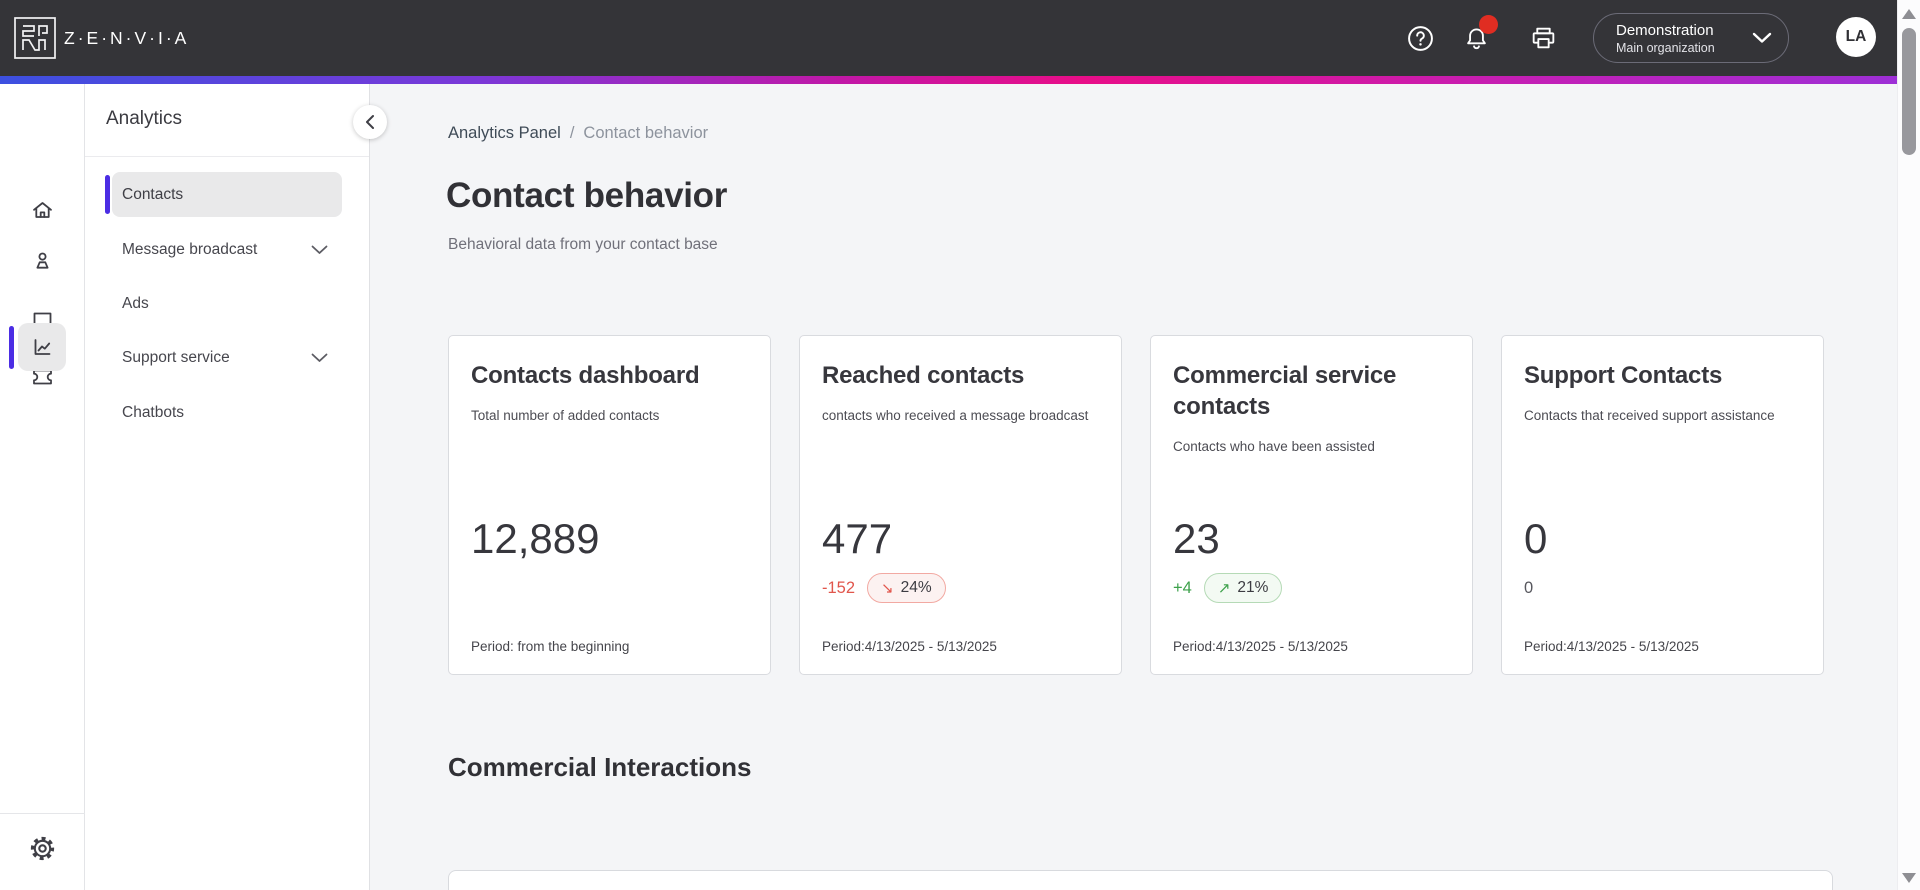  I want to click on card-period: Period: from the beginning, so click(550, 646).